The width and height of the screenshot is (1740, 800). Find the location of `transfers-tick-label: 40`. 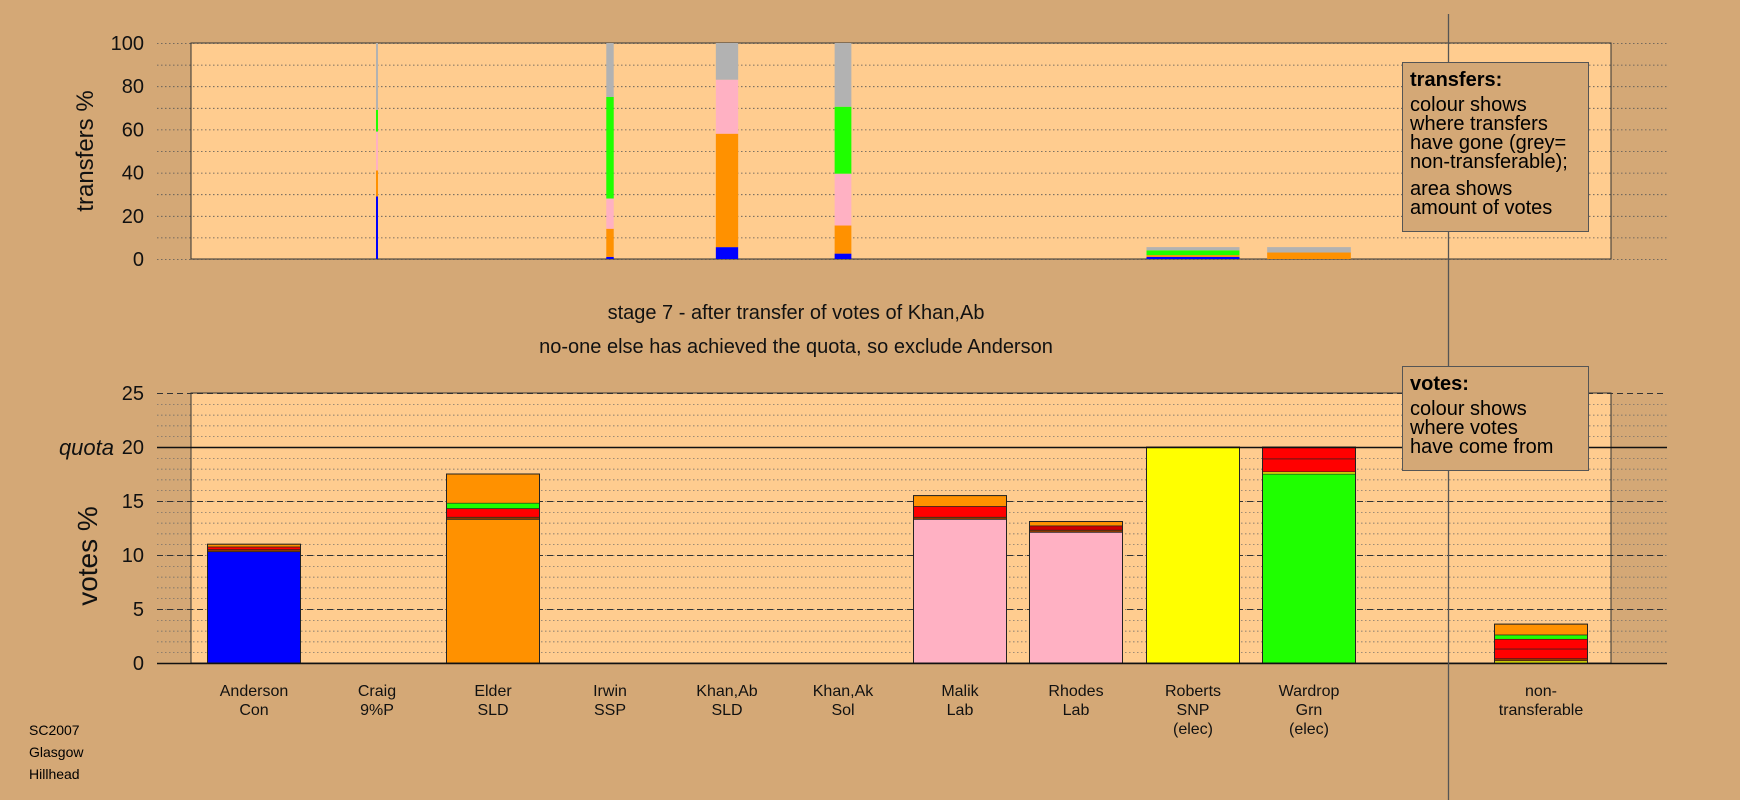

transfers-tick-label: 40 is located at coordinates (133, 174).